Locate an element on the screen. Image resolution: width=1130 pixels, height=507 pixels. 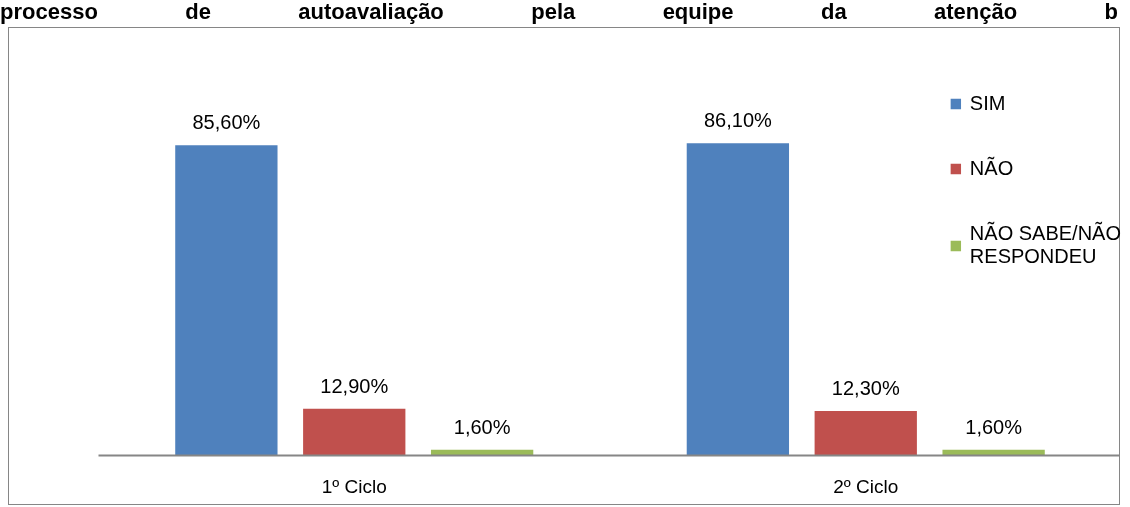
chart-title: processo de autoavaliação pela equipe da atenção b is located at coordinates (559, 12).